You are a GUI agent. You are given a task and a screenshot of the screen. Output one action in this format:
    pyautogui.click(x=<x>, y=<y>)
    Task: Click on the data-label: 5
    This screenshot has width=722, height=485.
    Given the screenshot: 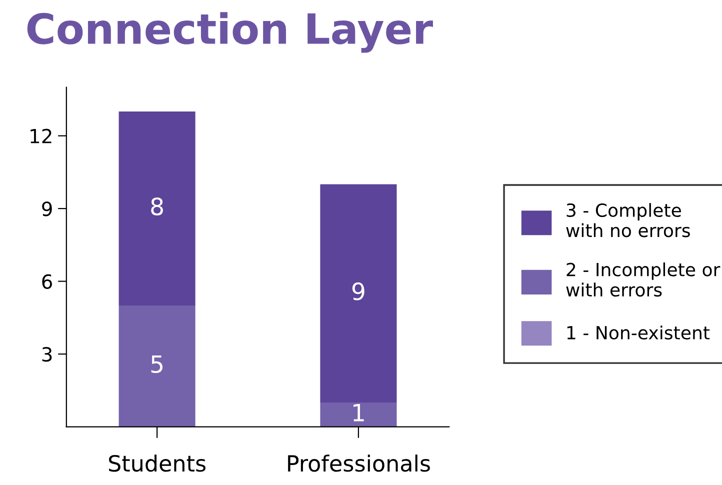 What is the action you would take?
    pyautogui.click(x=157, y=364)
    